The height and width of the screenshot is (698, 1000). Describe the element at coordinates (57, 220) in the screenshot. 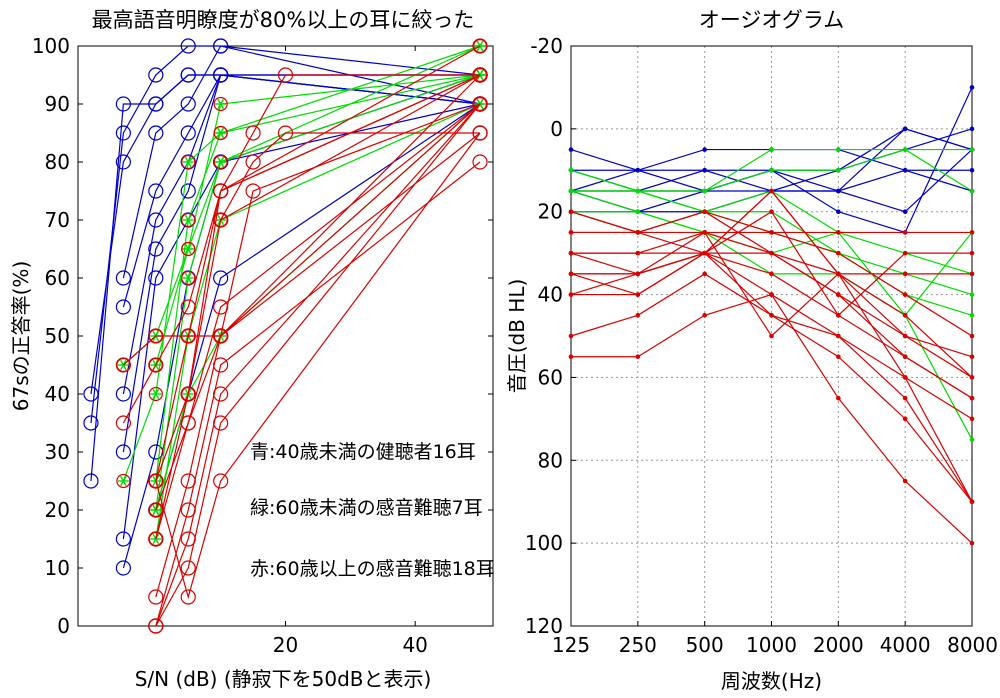

I see `y-tick-label: 70` at that location.